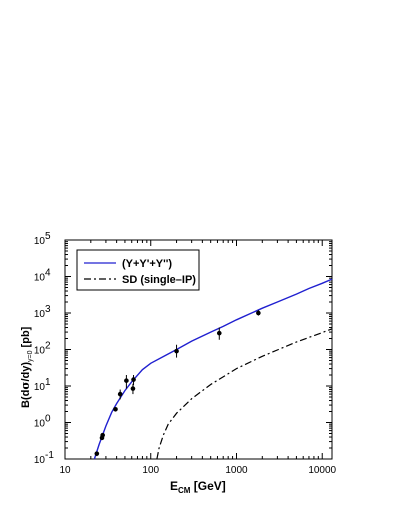 The width and height of the screenshot is (400, 517). Describe the element at coordinates (236, 470) in the screenshot. I see `x-tick-label: 1000` at that location.